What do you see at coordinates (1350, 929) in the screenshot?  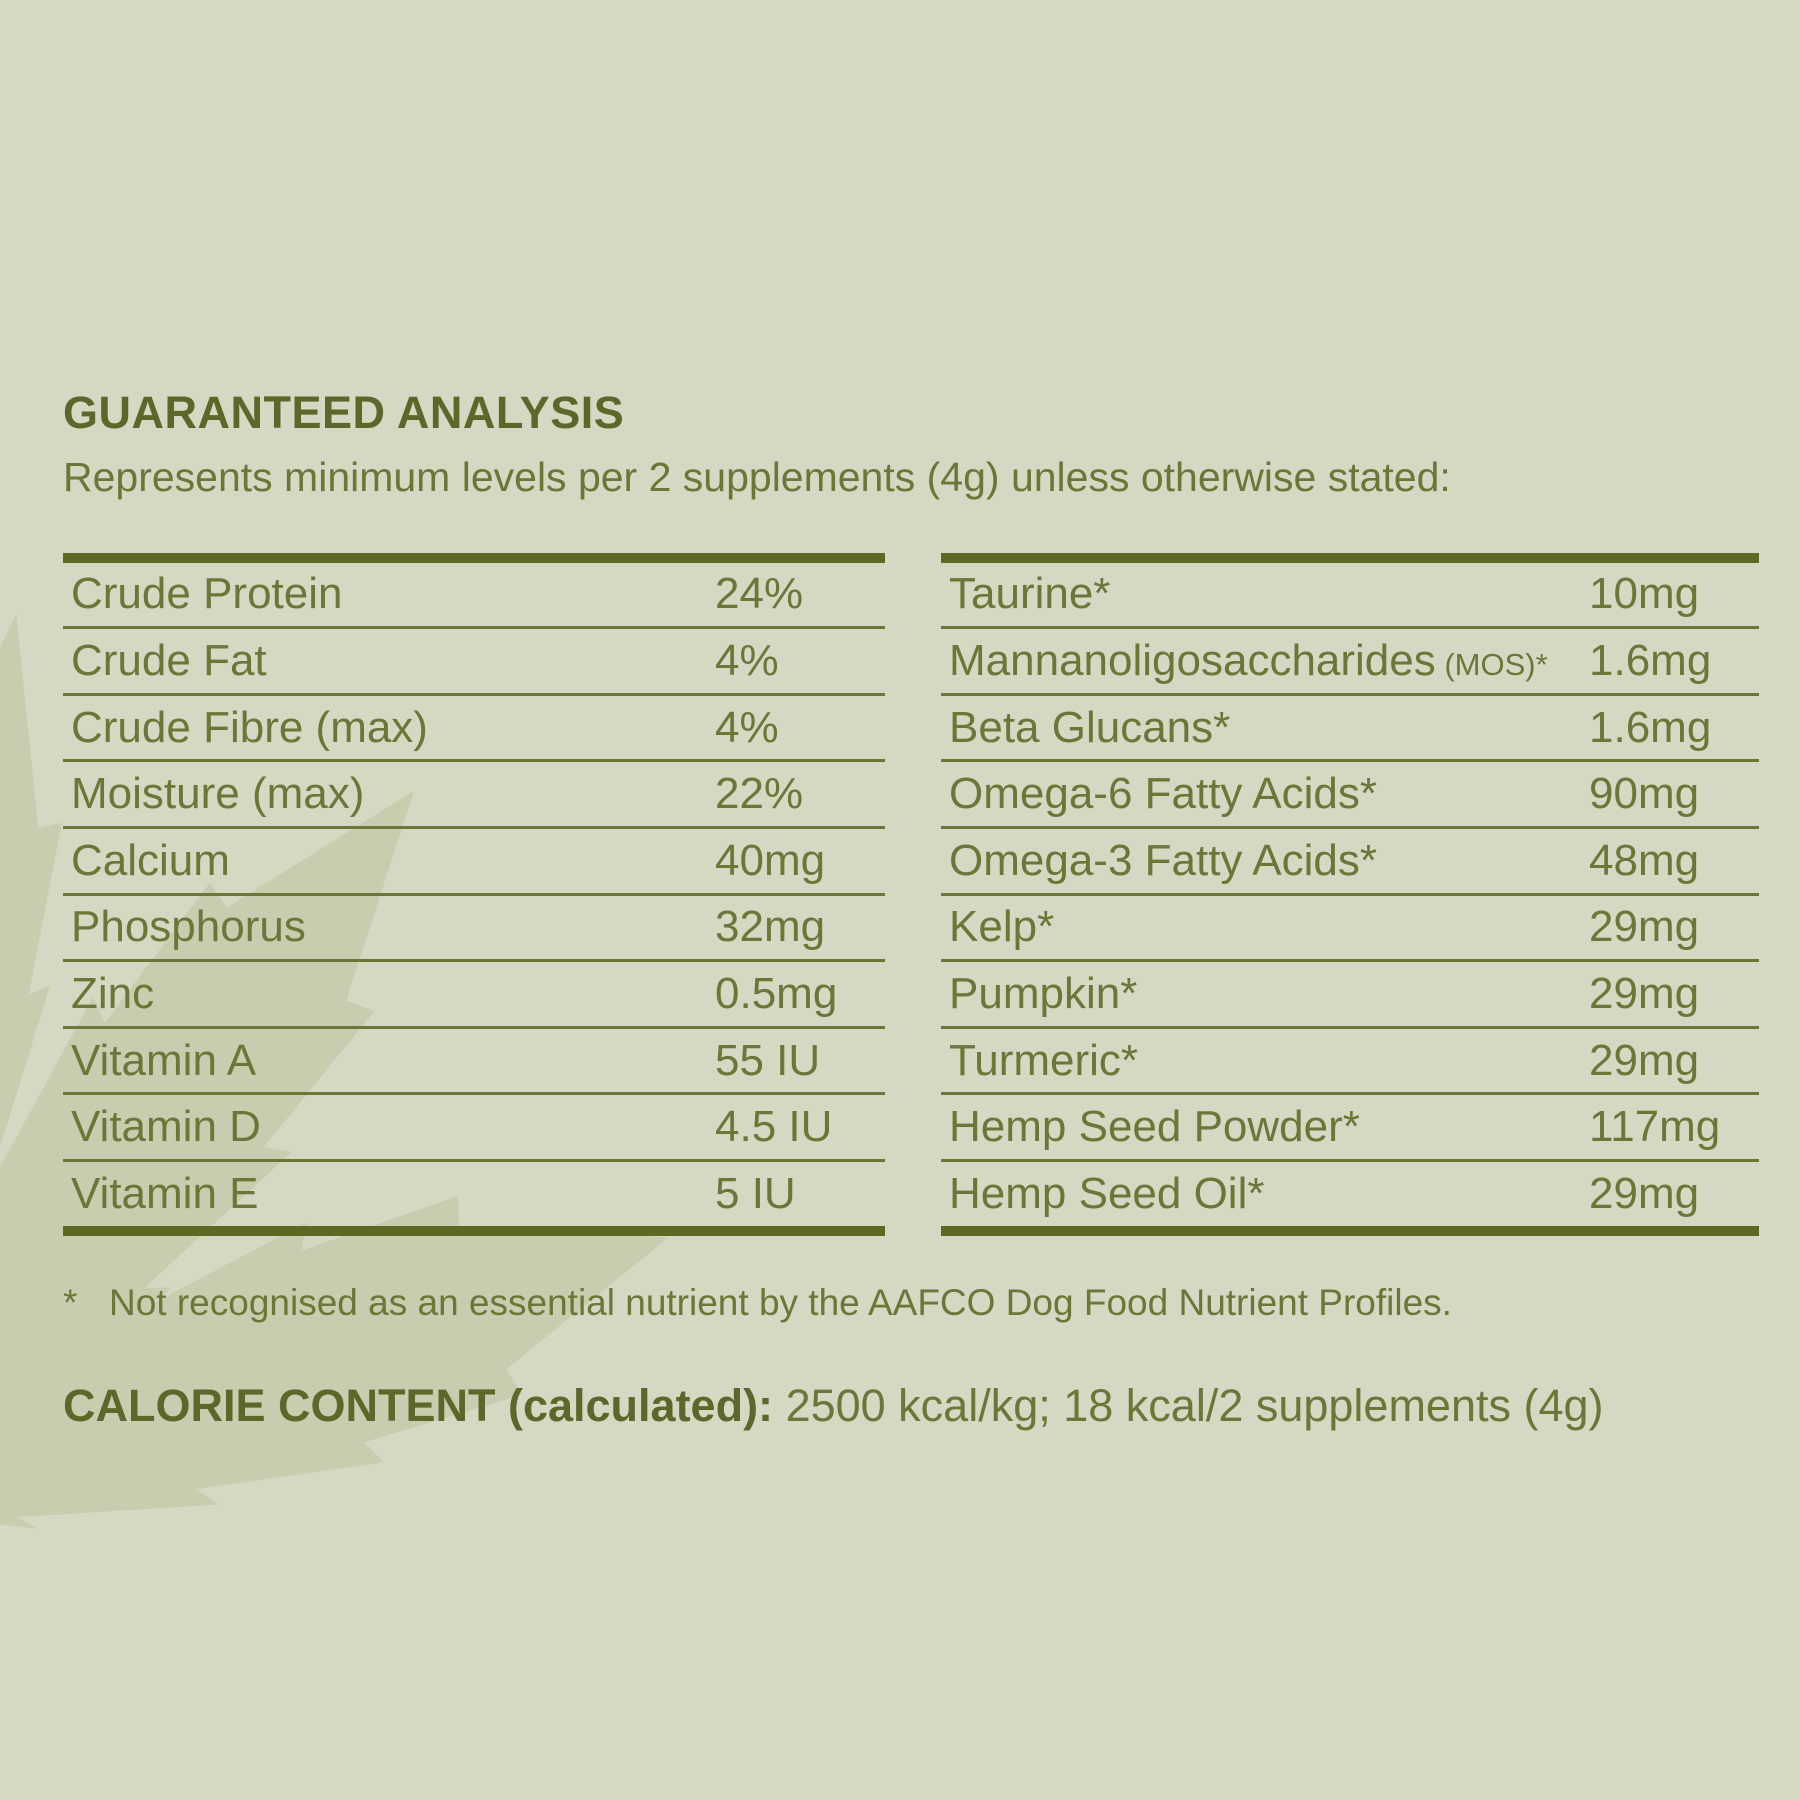 I see `table-row: Kelp* 29mg` at bounding box center [1350, 929].